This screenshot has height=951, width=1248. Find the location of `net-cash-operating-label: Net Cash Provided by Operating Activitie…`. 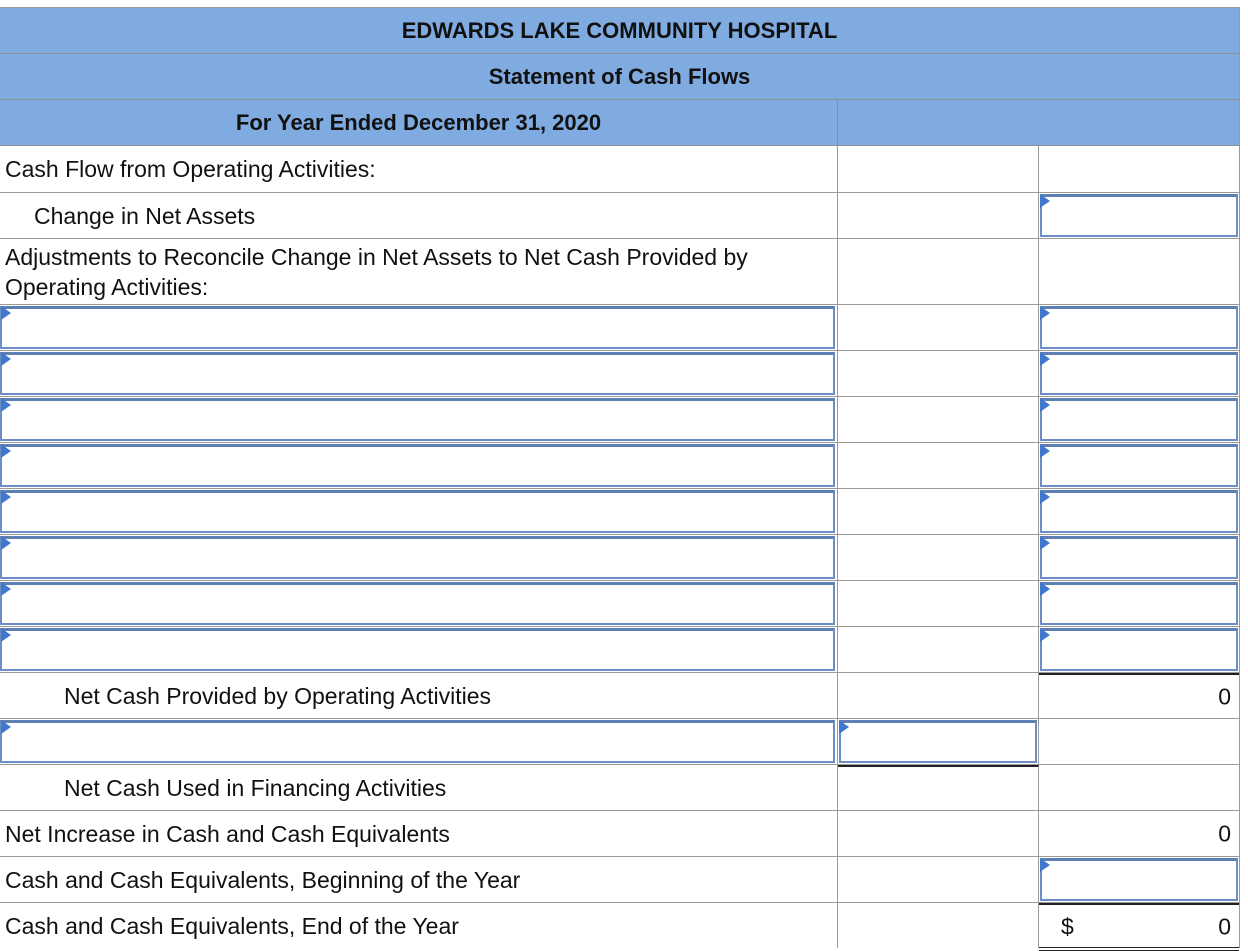

net-cash-operating-label: Net Cash Provided by Operating Activitie… is located at coordinates (277, 695).